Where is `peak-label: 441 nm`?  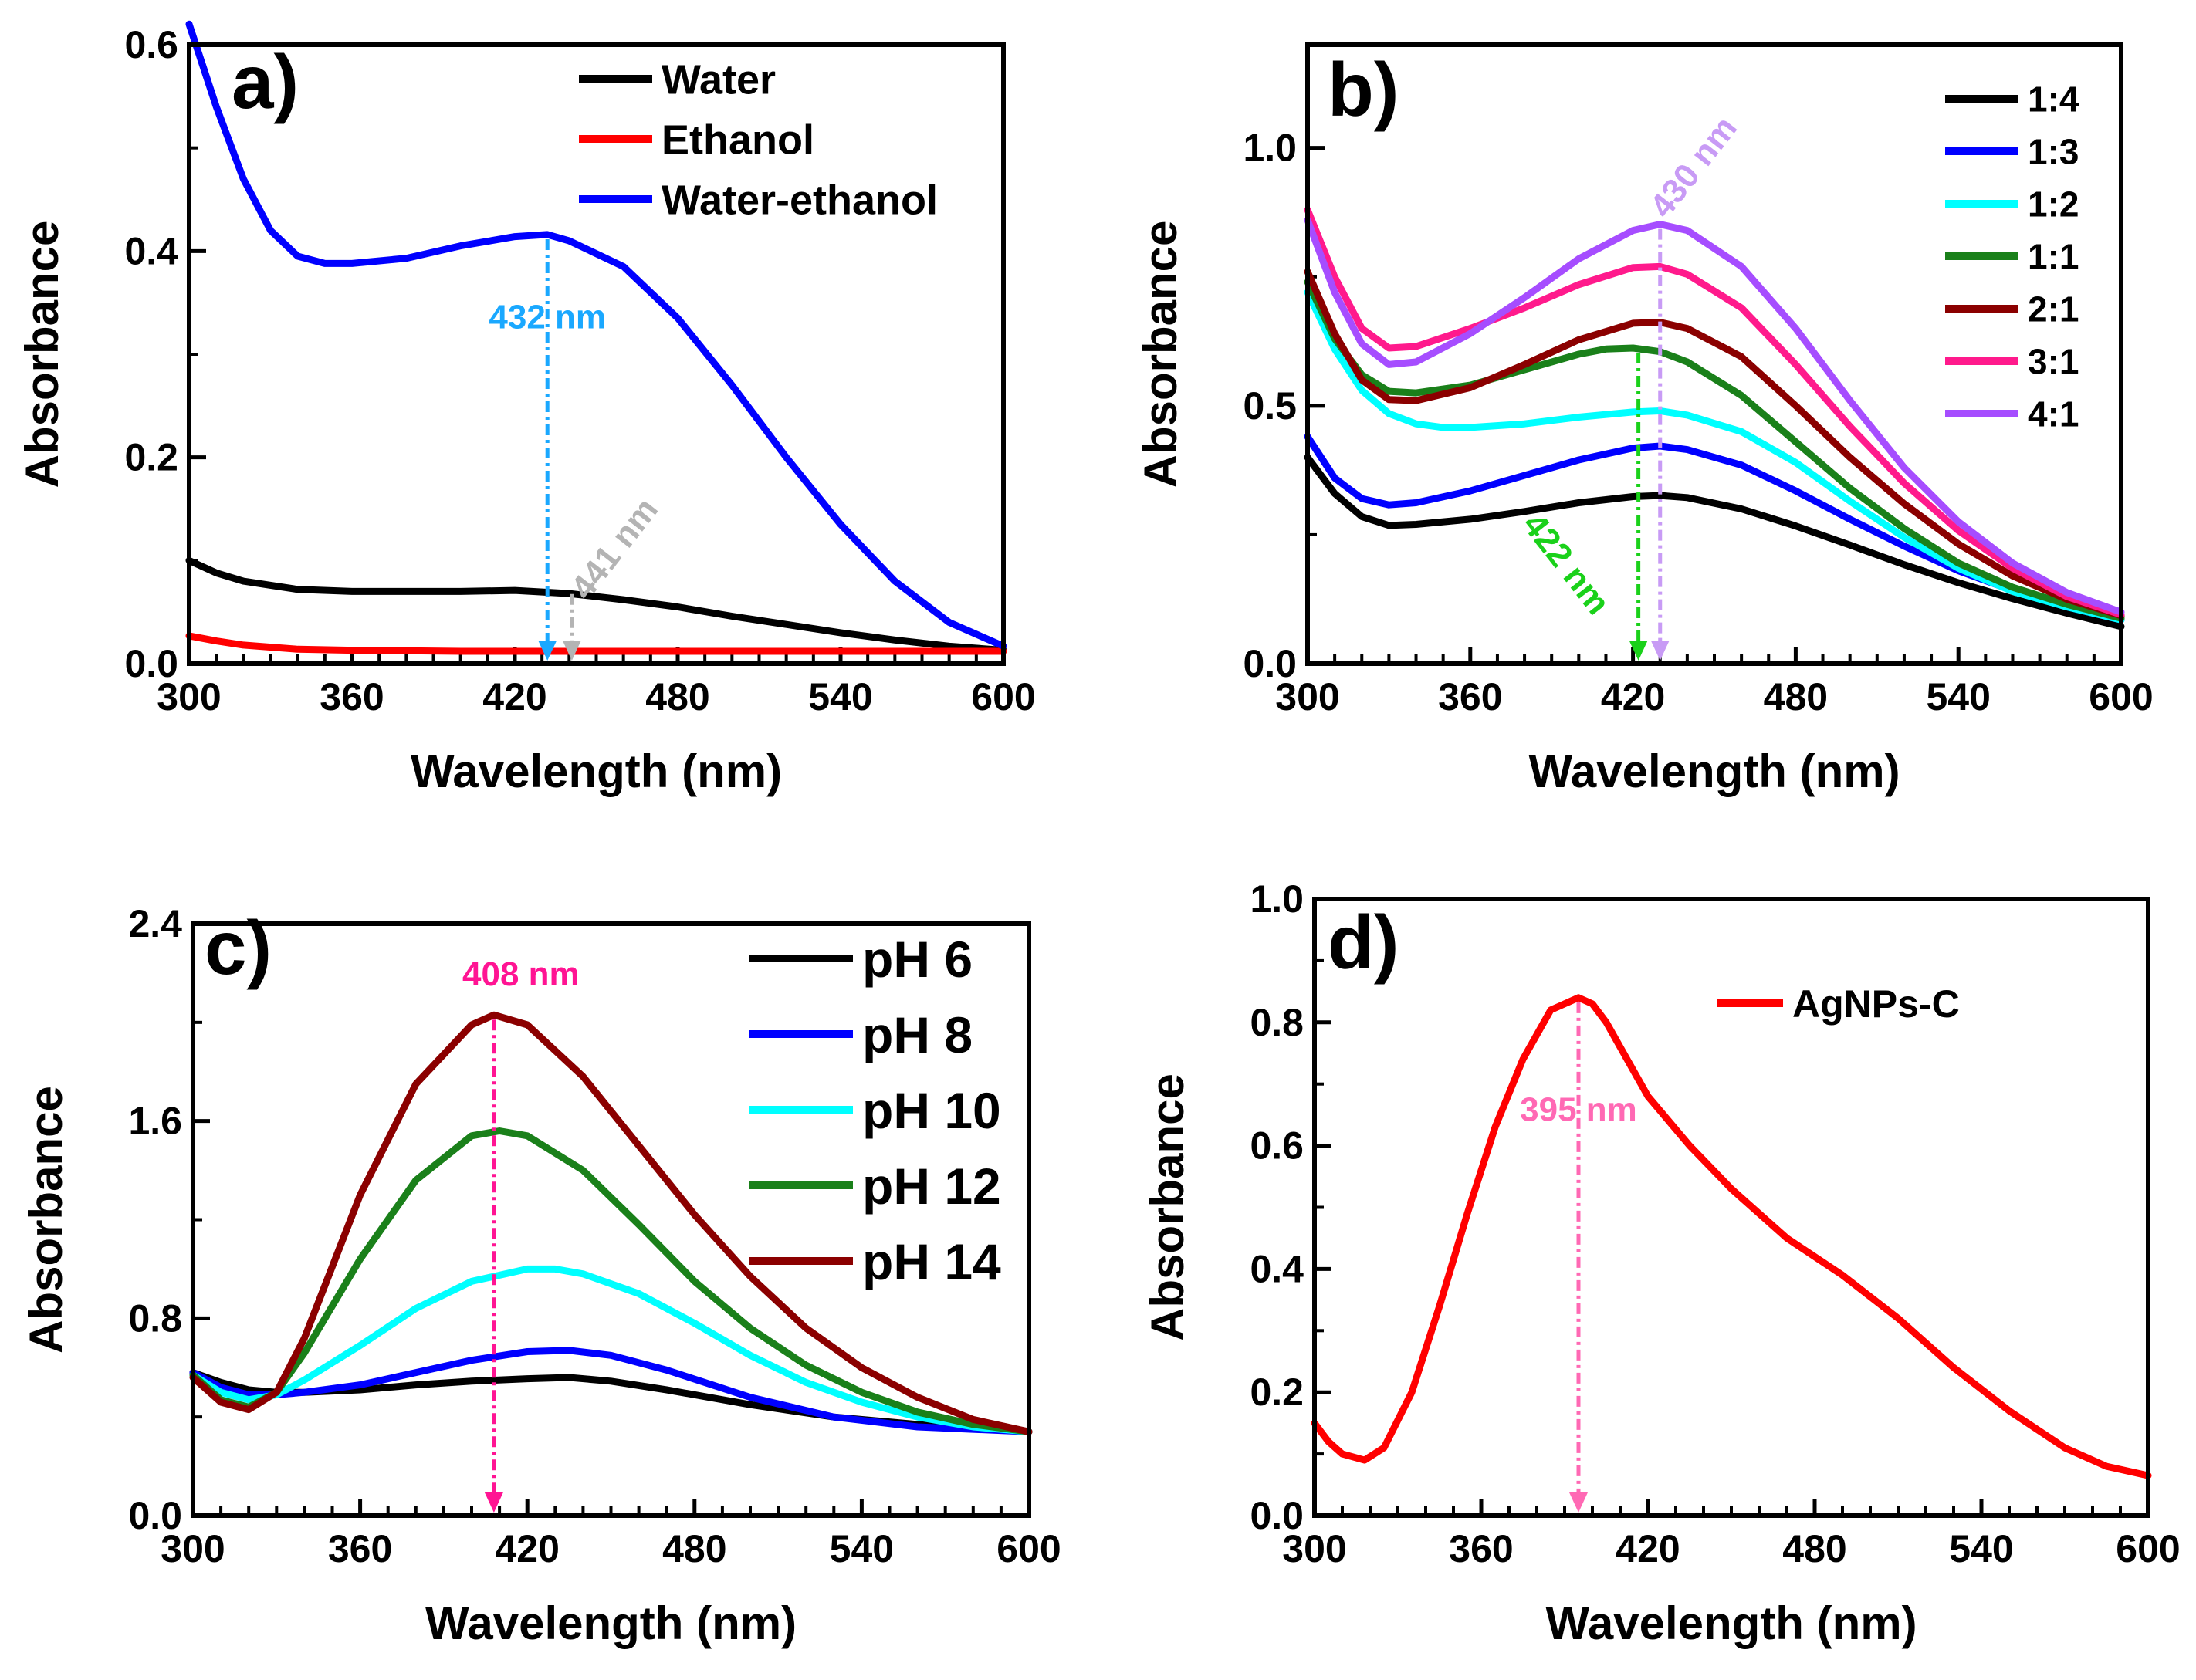
peak-label: 441 nm is located at coordinates (614, 549).